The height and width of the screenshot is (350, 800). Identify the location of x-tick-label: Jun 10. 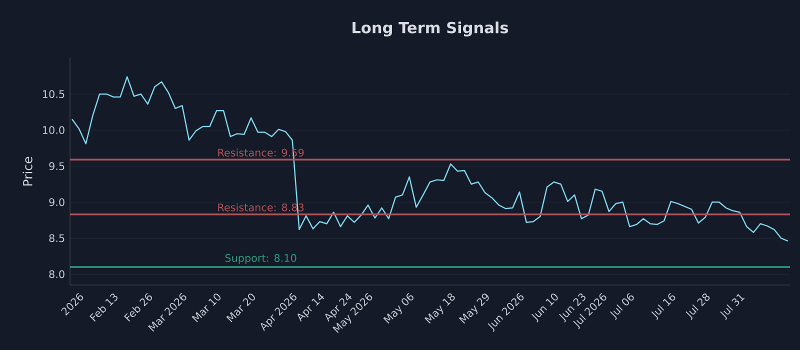
(545, 308).